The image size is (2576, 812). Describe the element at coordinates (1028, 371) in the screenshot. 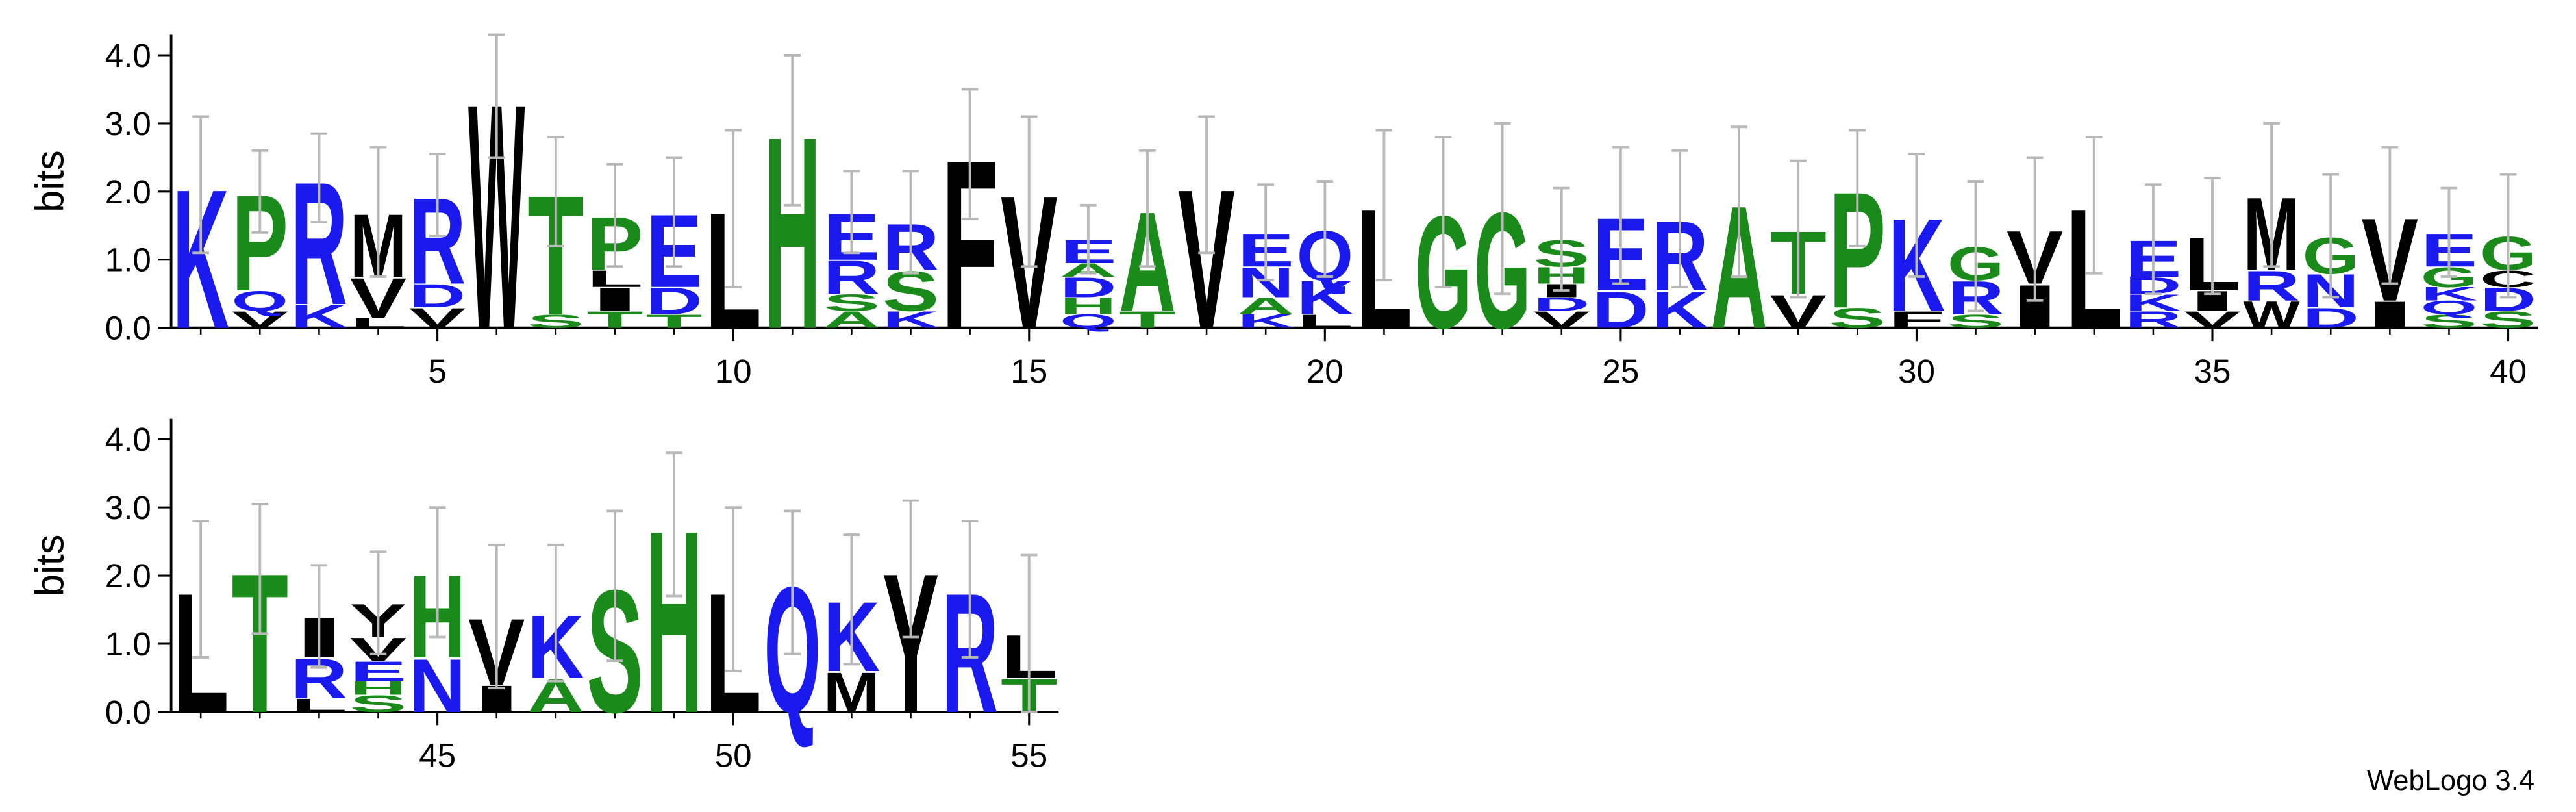

I see `x-tick-label: 15` at that location.